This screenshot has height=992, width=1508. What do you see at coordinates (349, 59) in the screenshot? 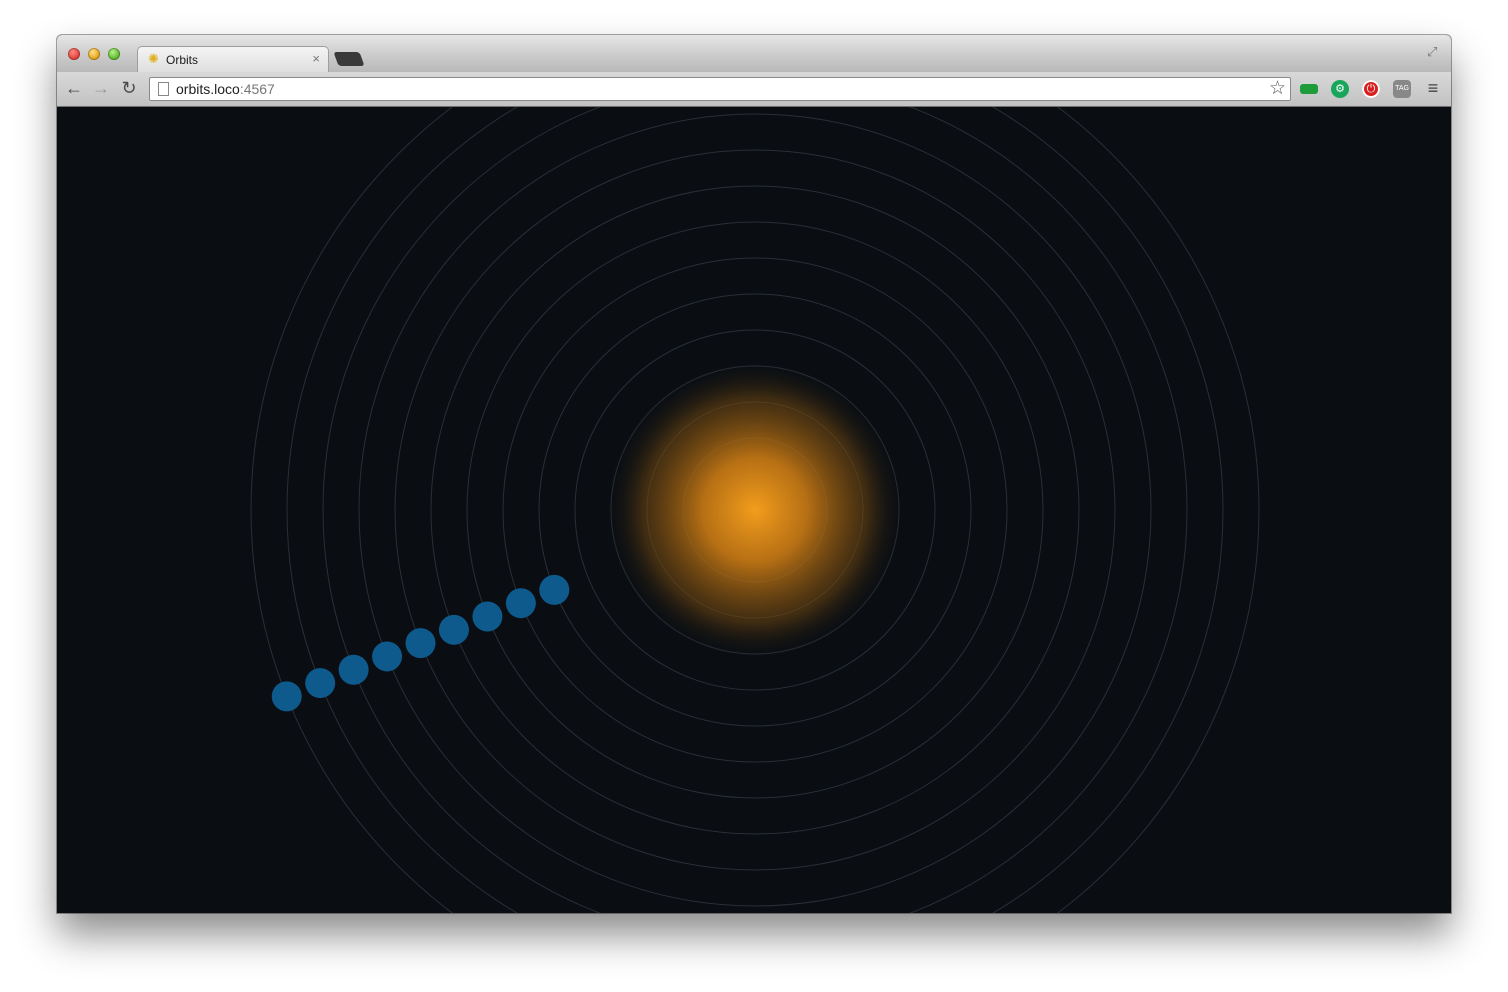
I see `new-tab-button` at bounding box center [349, 59].